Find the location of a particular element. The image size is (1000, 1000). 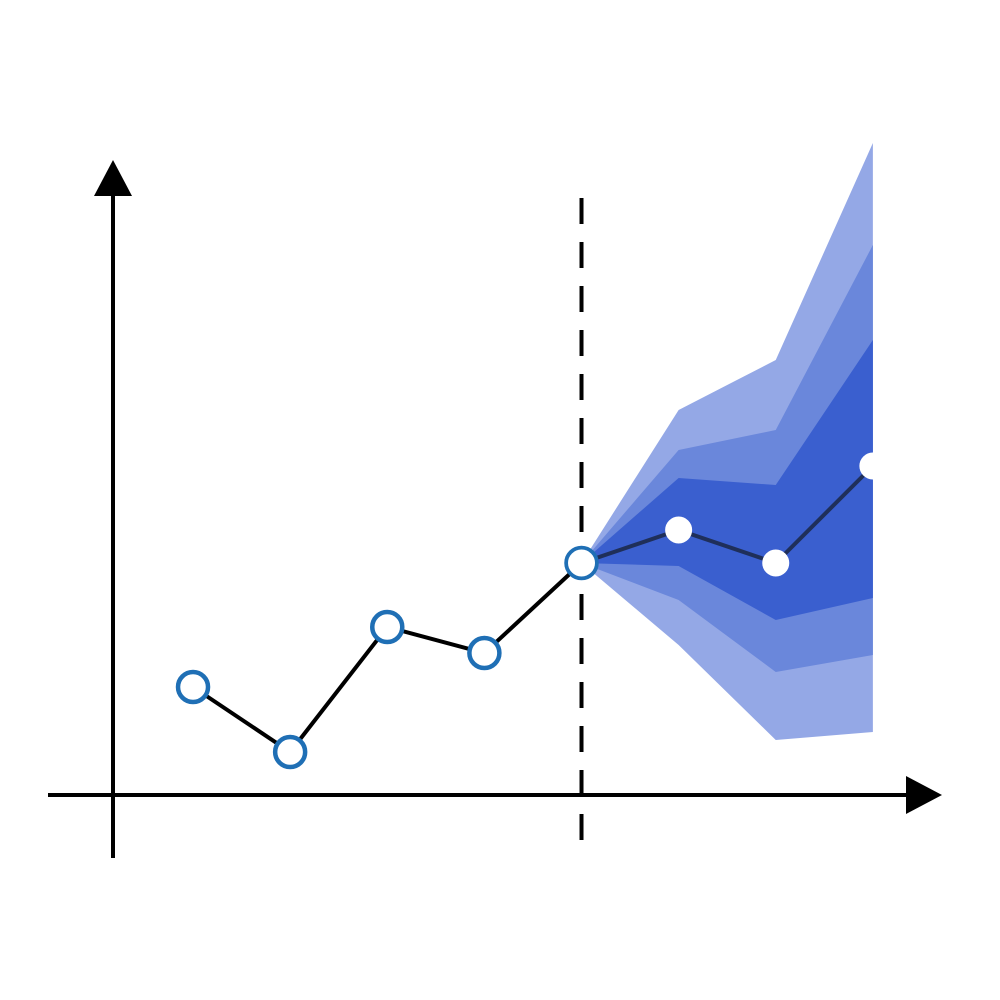

y-axis-arrow is located at coordinates (113, 178).